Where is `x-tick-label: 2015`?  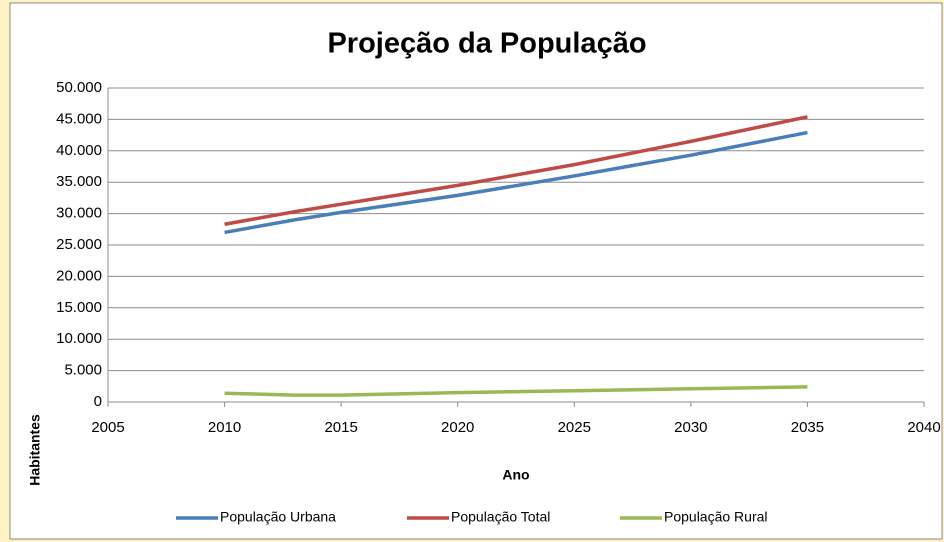 x-tick-label: 2015 is located at coordinates (340, 427).